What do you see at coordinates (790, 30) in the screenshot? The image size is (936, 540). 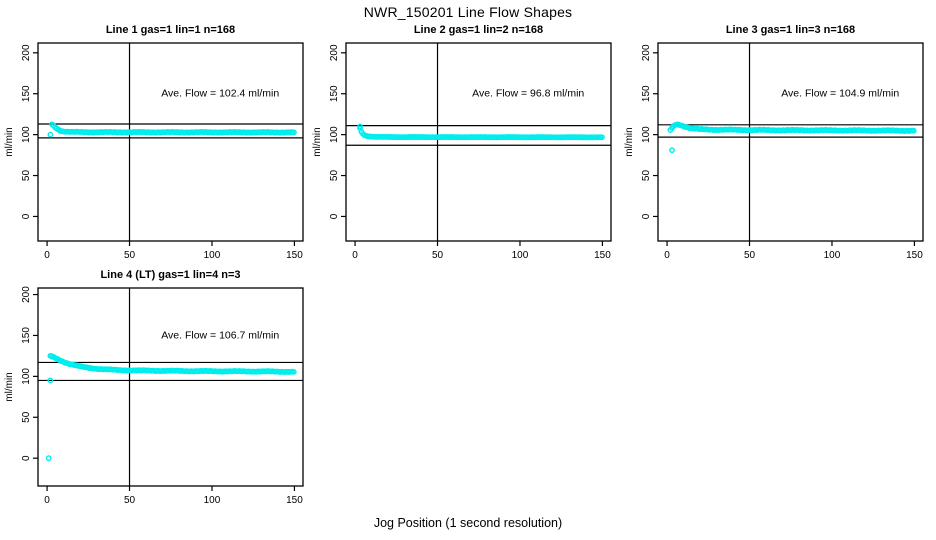 I see `panel-title: Line 3 gas=1 lin=3 n=168` at bounding box center [790, 30].